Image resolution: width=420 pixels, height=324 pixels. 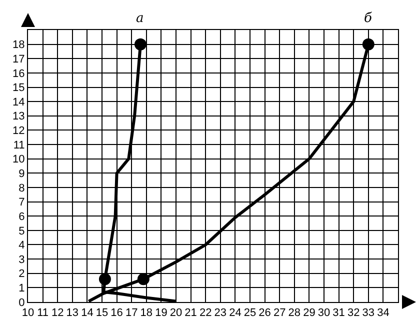 What do you see at coordinates (146, 313) in the screenshot?
I see `x-tick-label: 18` at bounding box center [146, 313].